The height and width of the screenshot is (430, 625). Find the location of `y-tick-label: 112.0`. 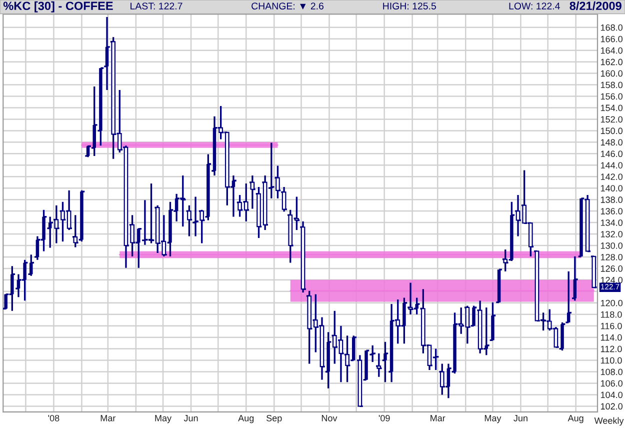

y-tick-label: 112.0 is located at coordinates (611, 349).